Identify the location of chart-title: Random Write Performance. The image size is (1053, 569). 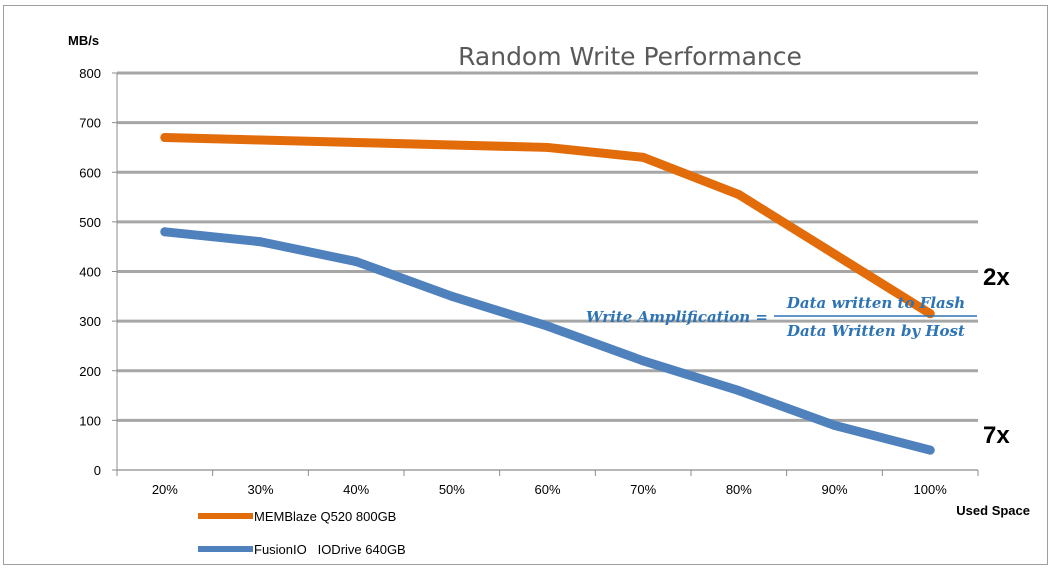
(630, 56).